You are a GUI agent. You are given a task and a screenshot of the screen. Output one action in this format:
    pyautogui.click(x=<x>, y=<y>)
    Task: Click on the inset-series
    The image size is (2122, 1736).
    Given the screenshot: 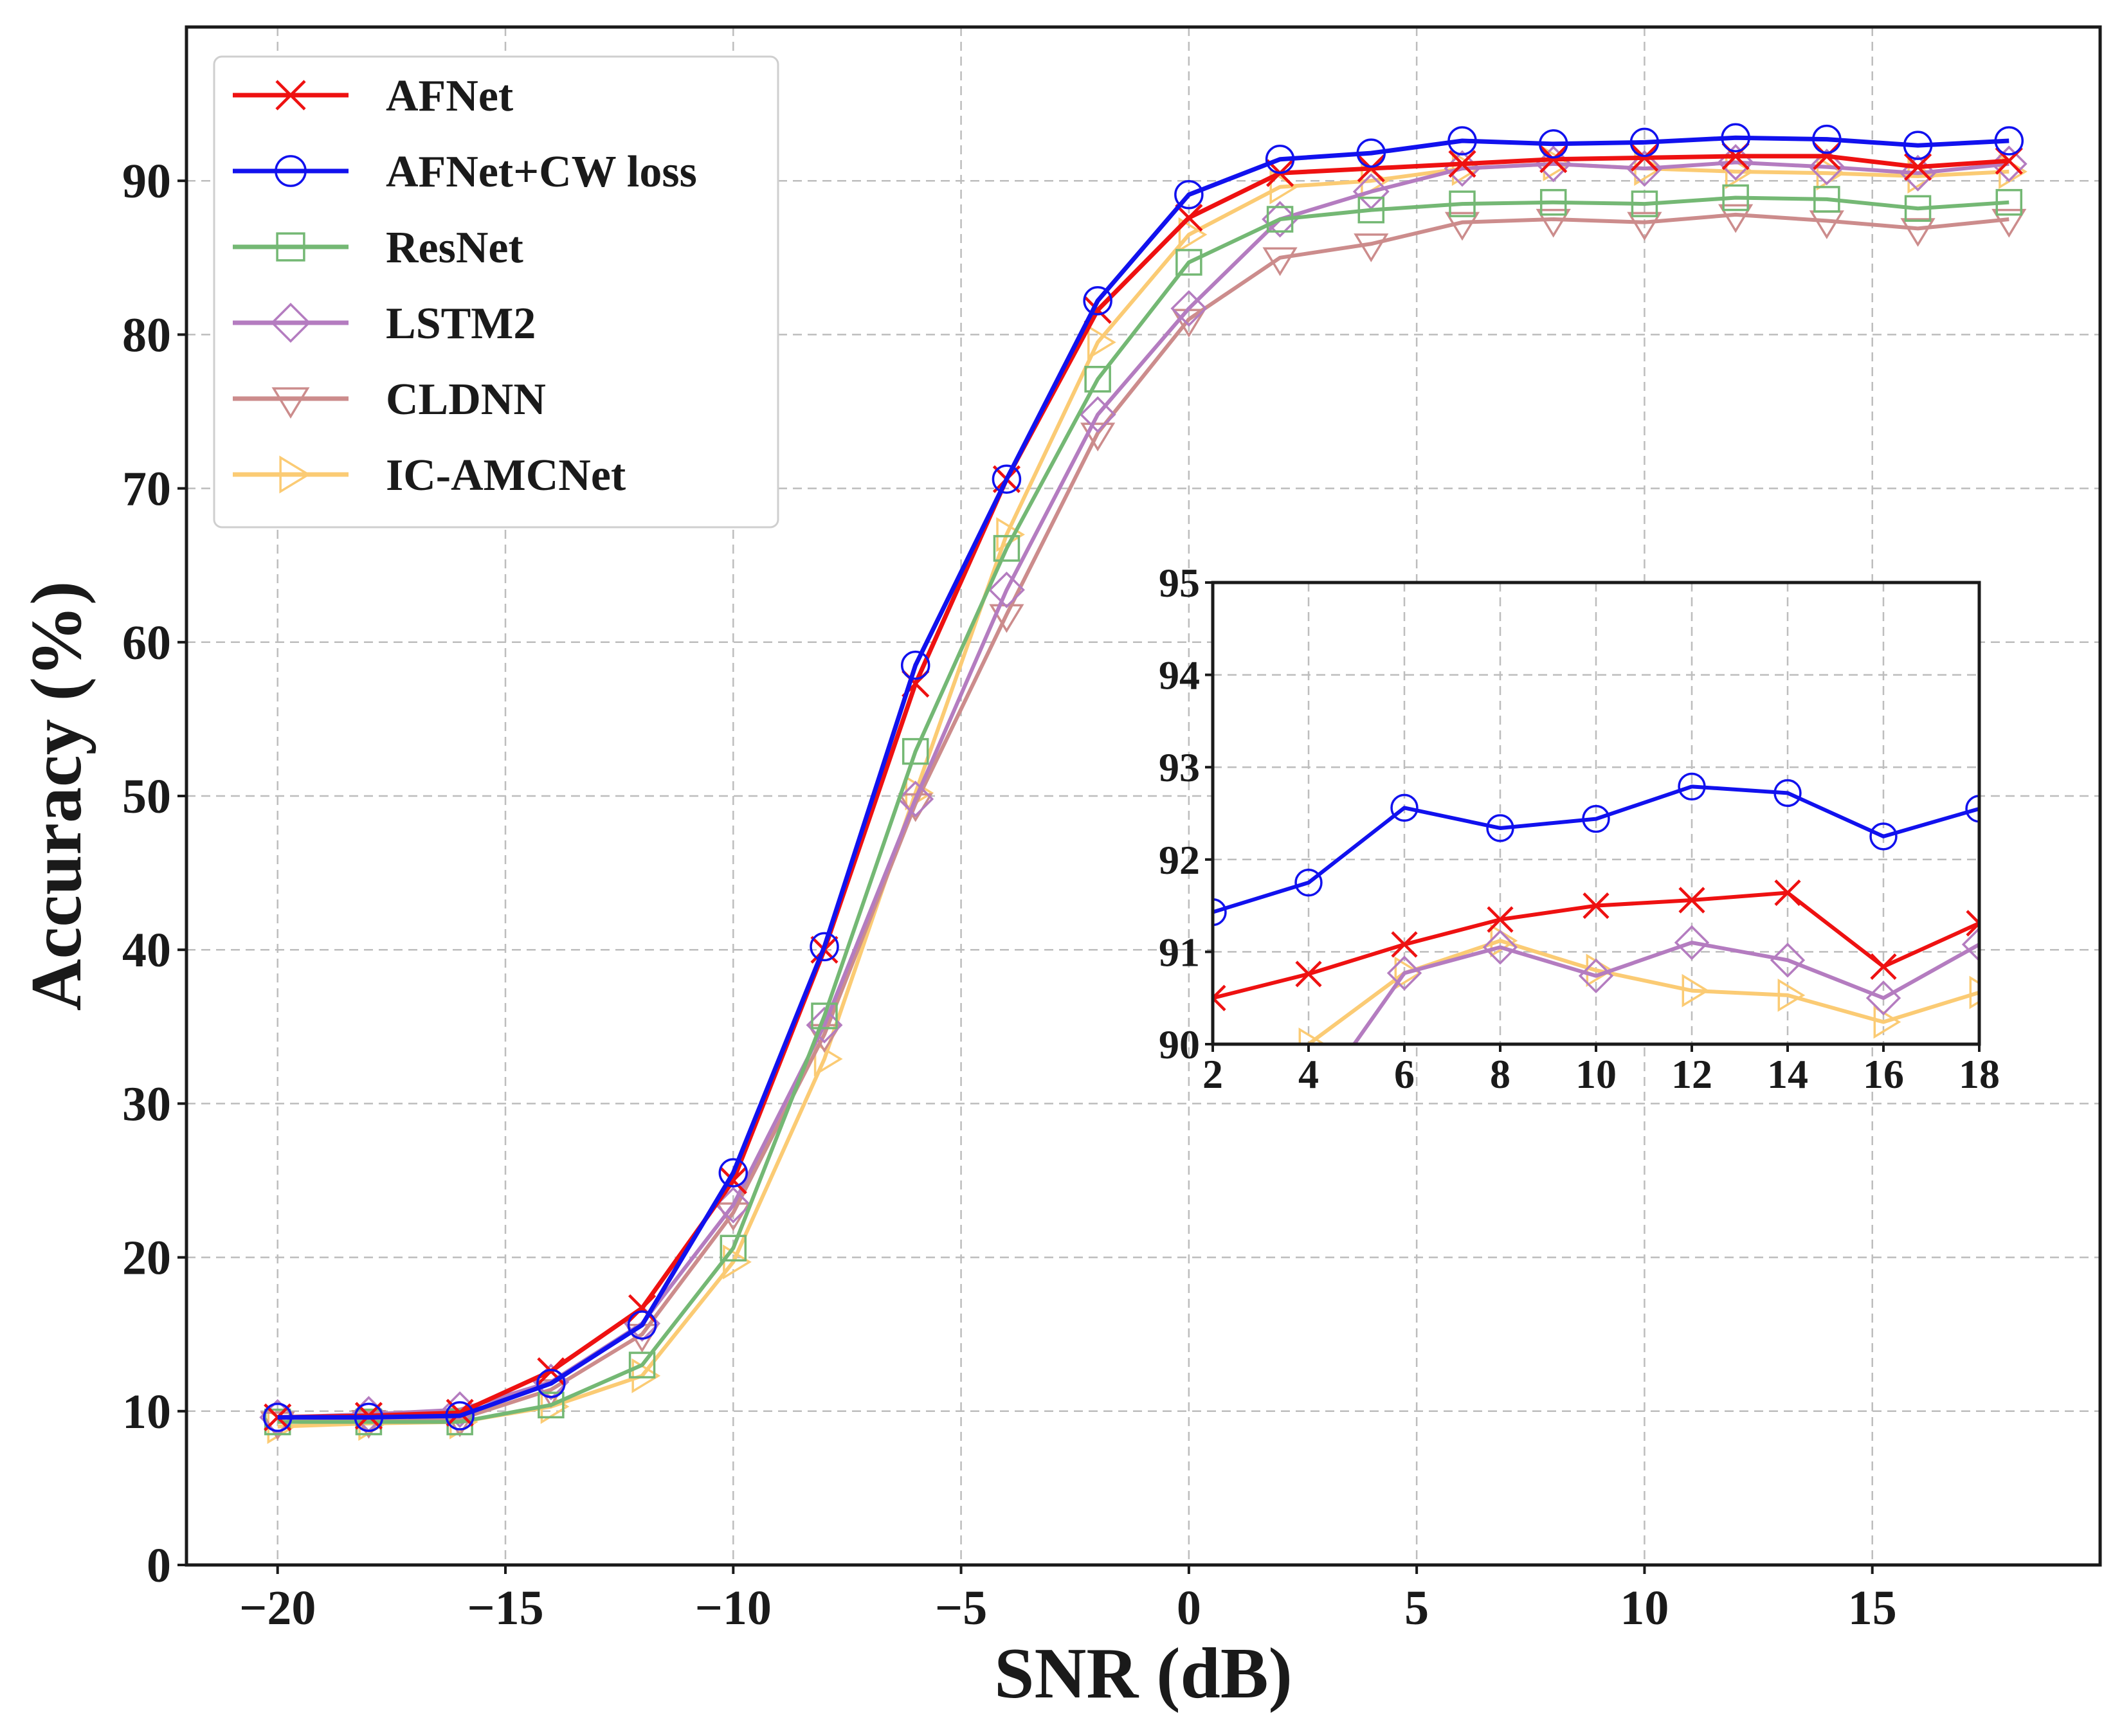 What is the action you would take?
    pyautogui.click(x=1596, y=908)
    